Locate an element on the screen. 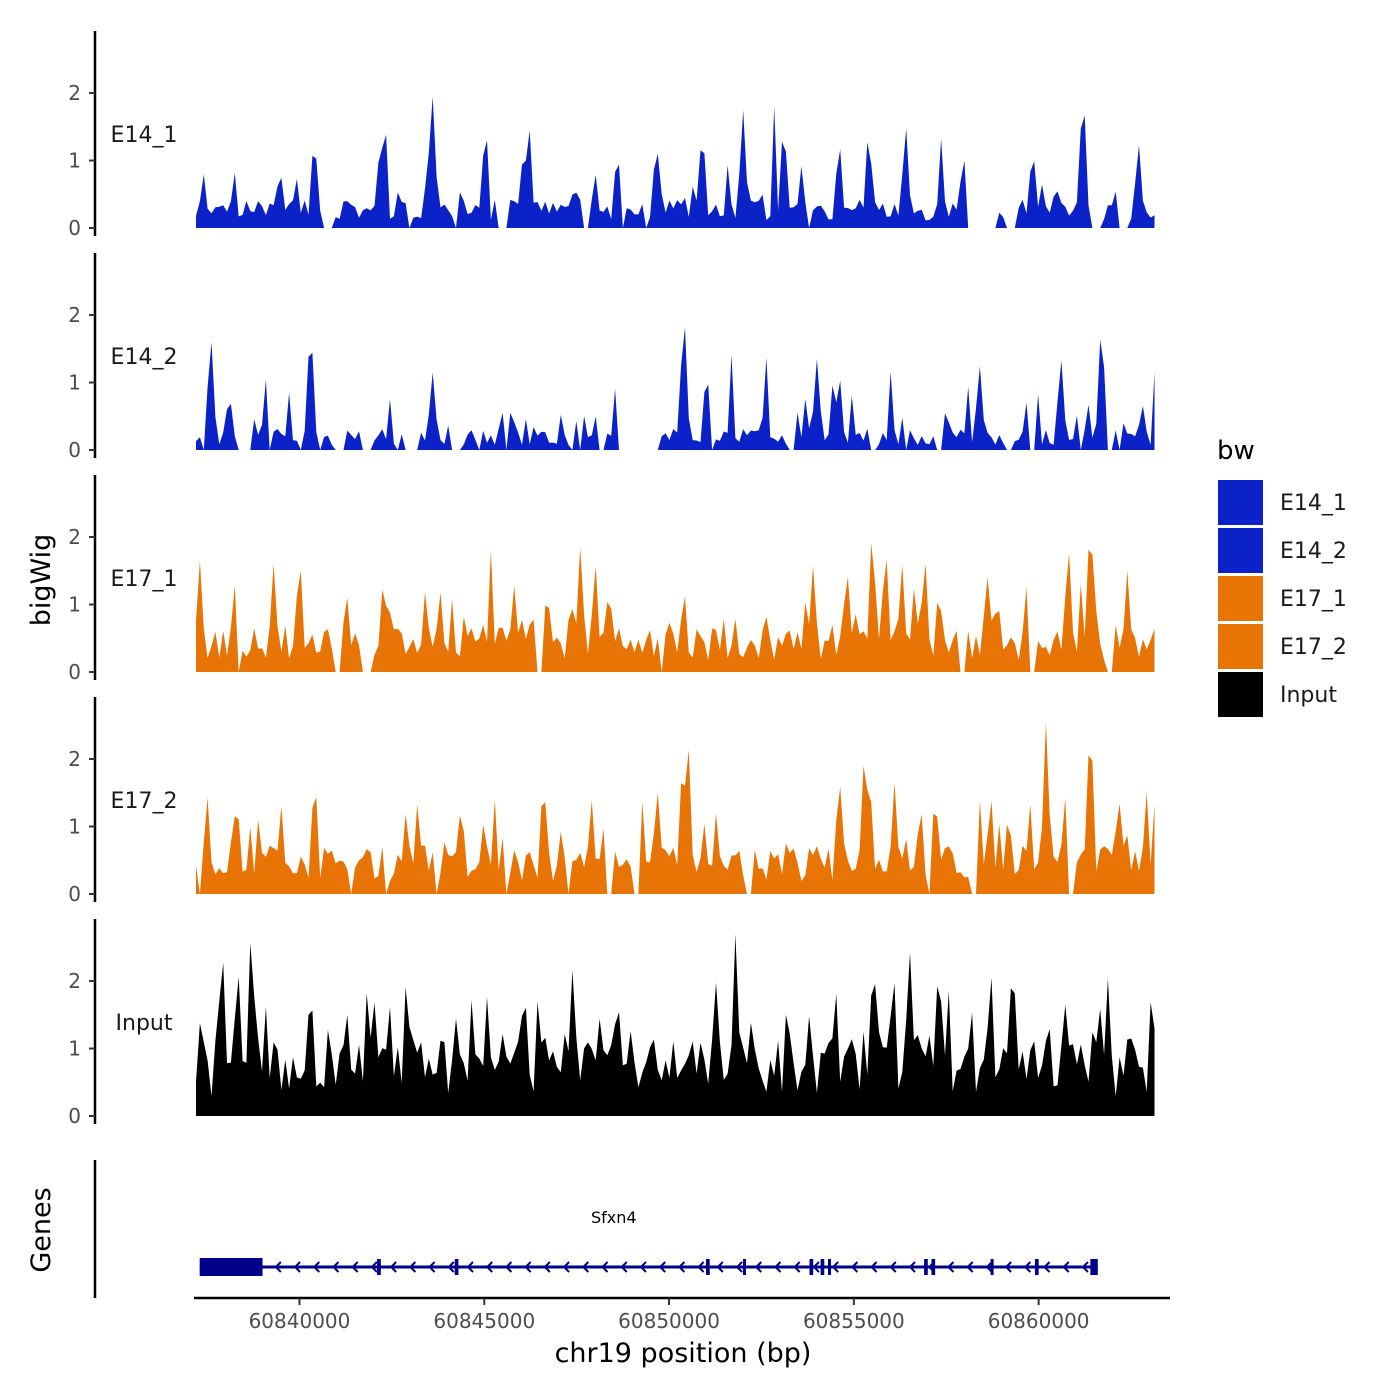 The height and width of the screenshot is (1400, 1400). x-tick-label: 60840000 is located at coordinates (300, 1321).